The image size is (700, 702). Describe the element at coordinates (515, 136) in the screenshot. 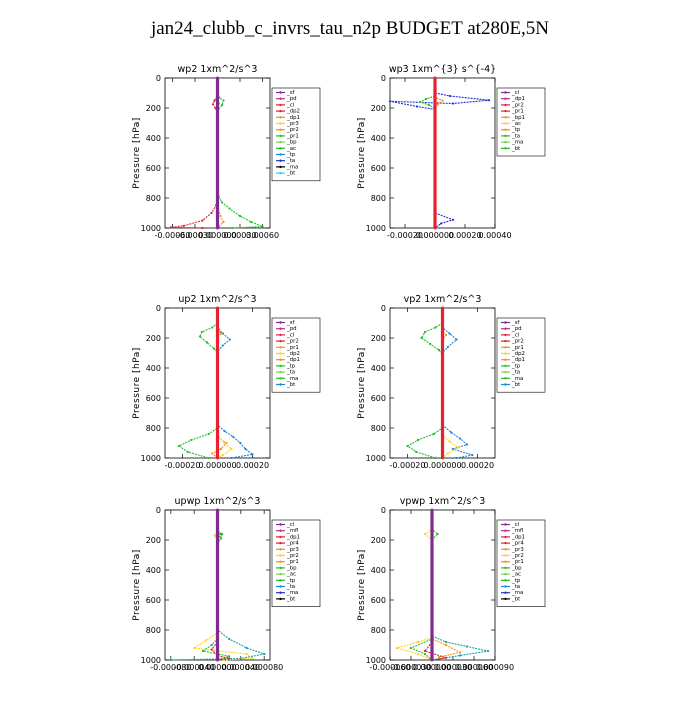

I see `legend-entry: _ta` at that location.